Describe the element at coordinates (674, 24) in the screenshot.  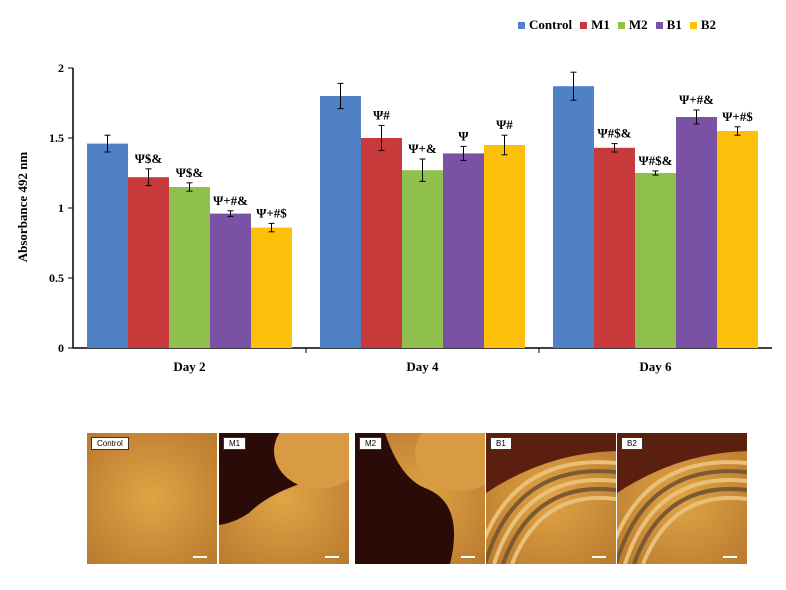
I see `legend-label: B1` at that location.